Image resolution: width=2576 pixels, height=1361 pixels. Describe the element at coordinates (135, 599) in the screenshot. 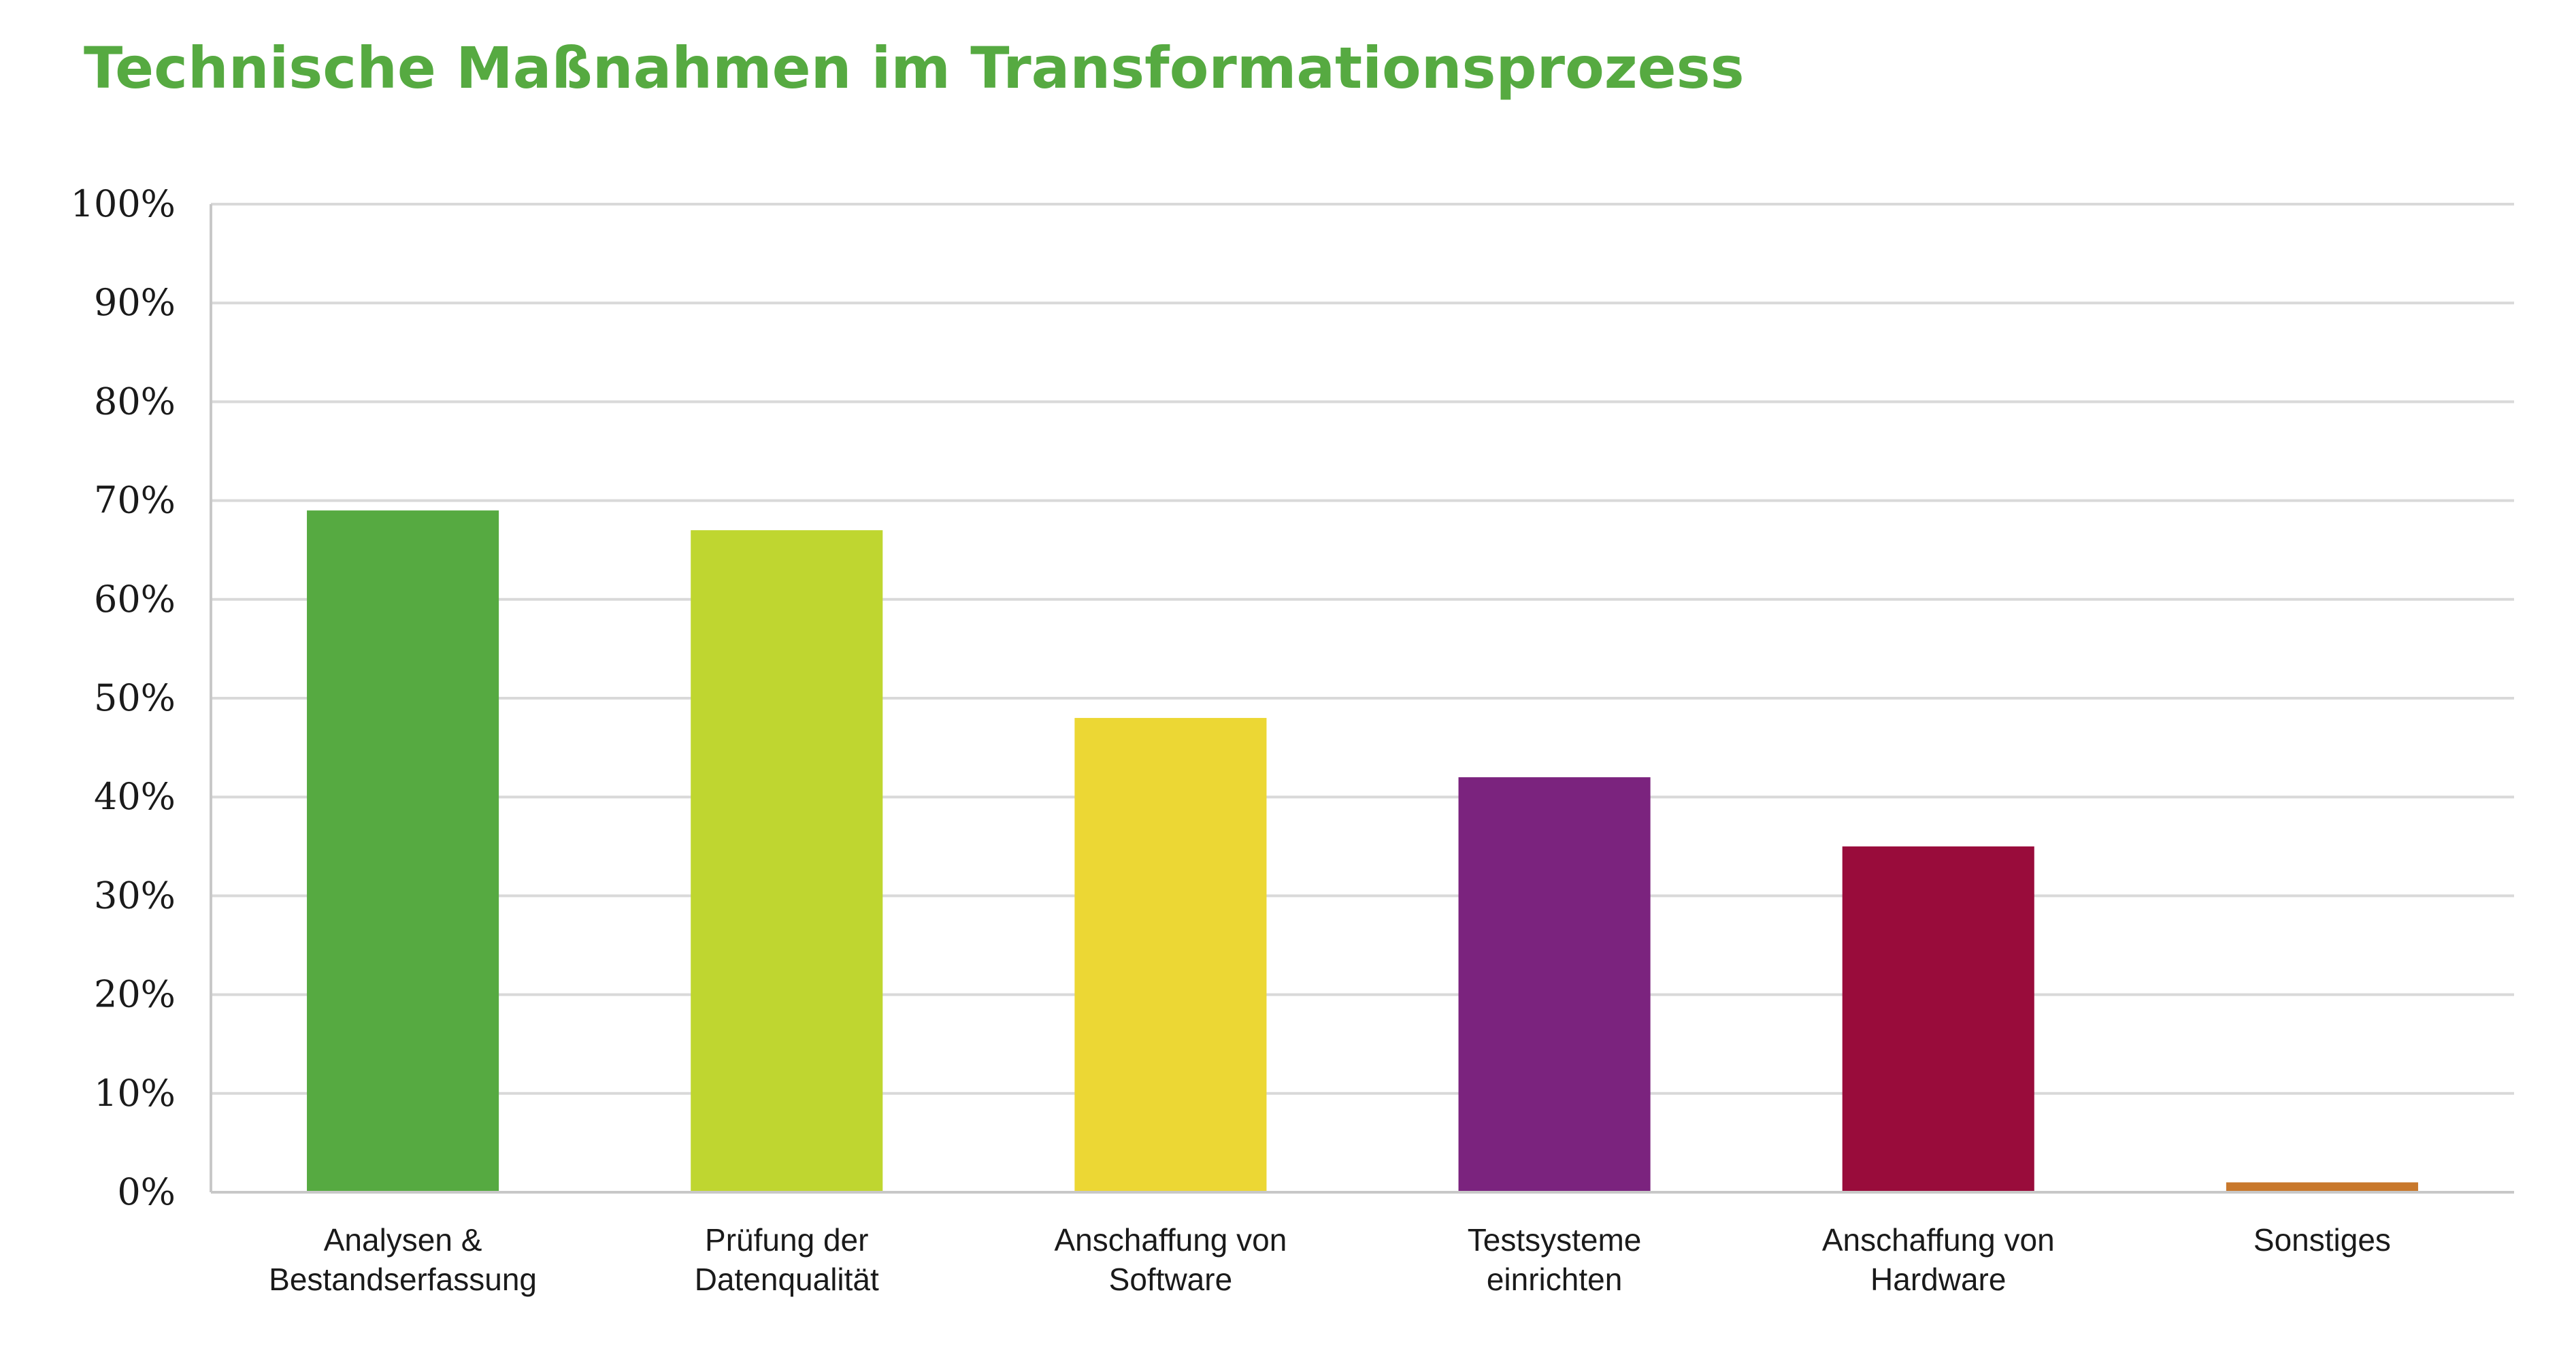

I see `y-tick-label: 60%` at that location.